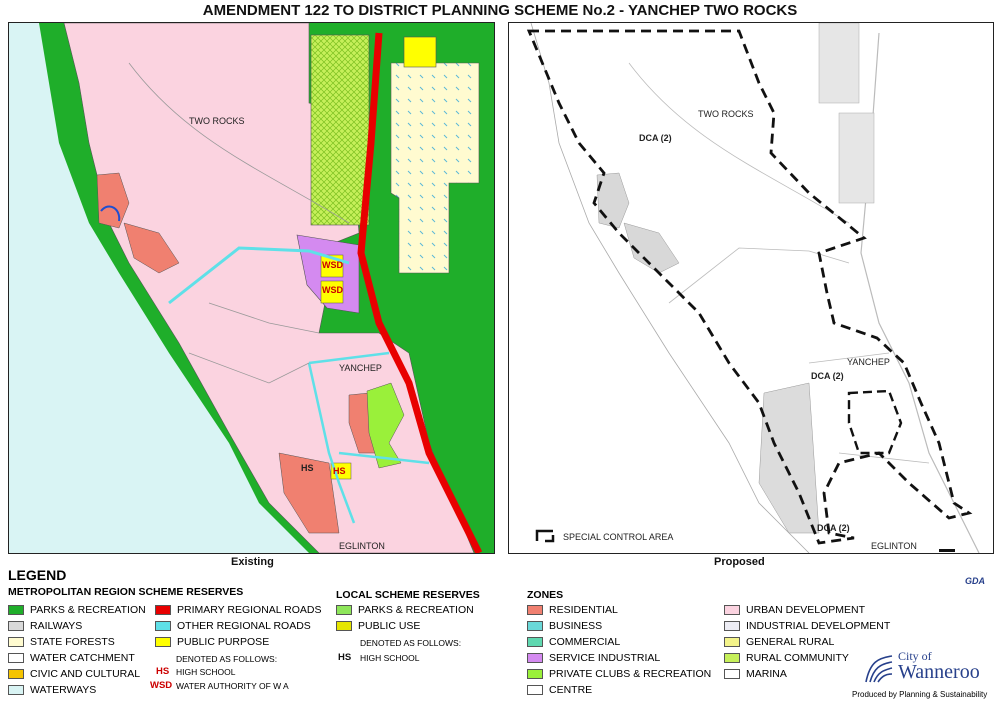  What do you see at coordinates (339, 471) in the screenshot?
I see `label-hs-2: HS` at bounding box center [339, 471].